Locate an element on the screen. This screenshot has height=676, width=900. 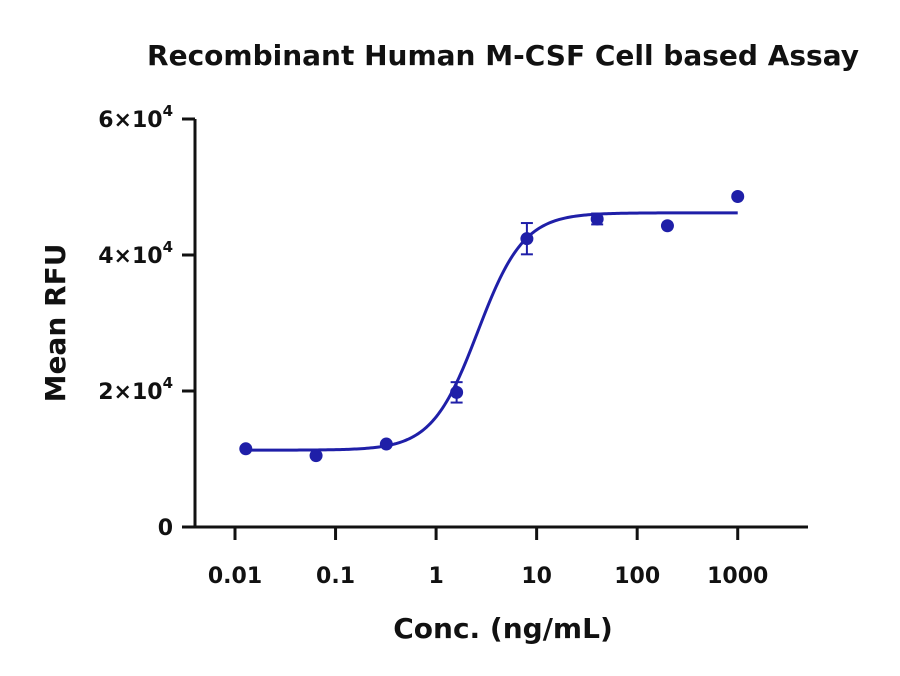
x-tick-label: 10 is located at coordinates (536, 576).